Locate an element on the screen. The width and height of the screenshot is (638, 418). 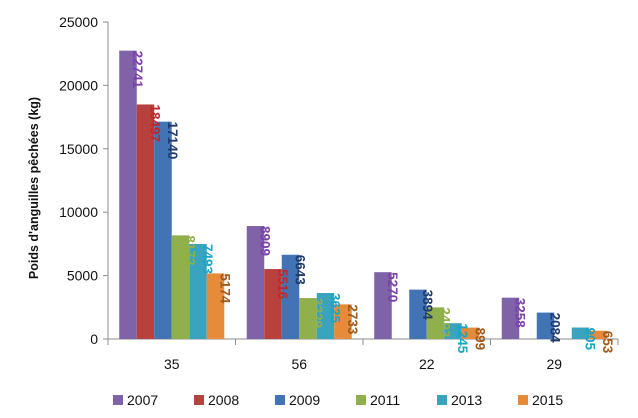
x-tick-label: 56 is located at coordinates (299, 364).